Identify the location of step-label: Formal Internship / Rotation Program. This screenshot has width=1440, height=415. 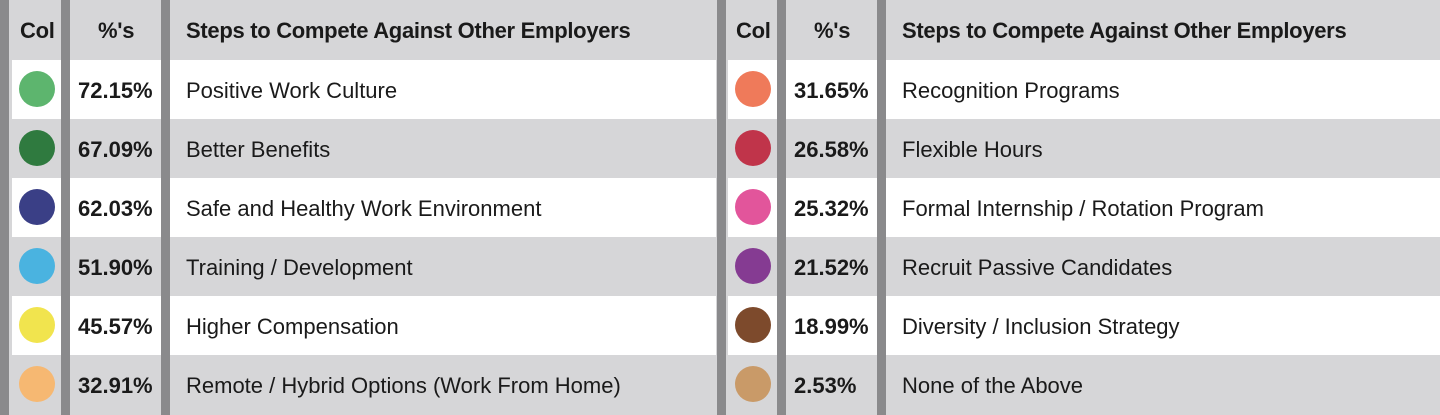
(1083, 208).